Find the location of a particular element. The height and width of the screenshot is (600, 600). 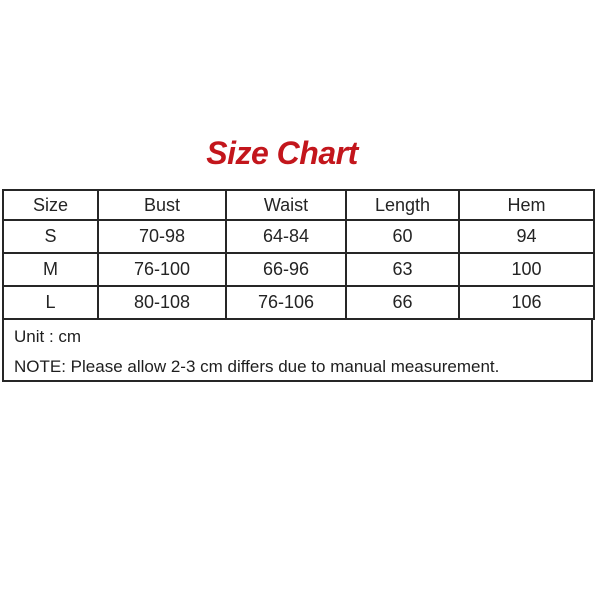

column-header-waist: Waist is located at coordinates (286, 205).